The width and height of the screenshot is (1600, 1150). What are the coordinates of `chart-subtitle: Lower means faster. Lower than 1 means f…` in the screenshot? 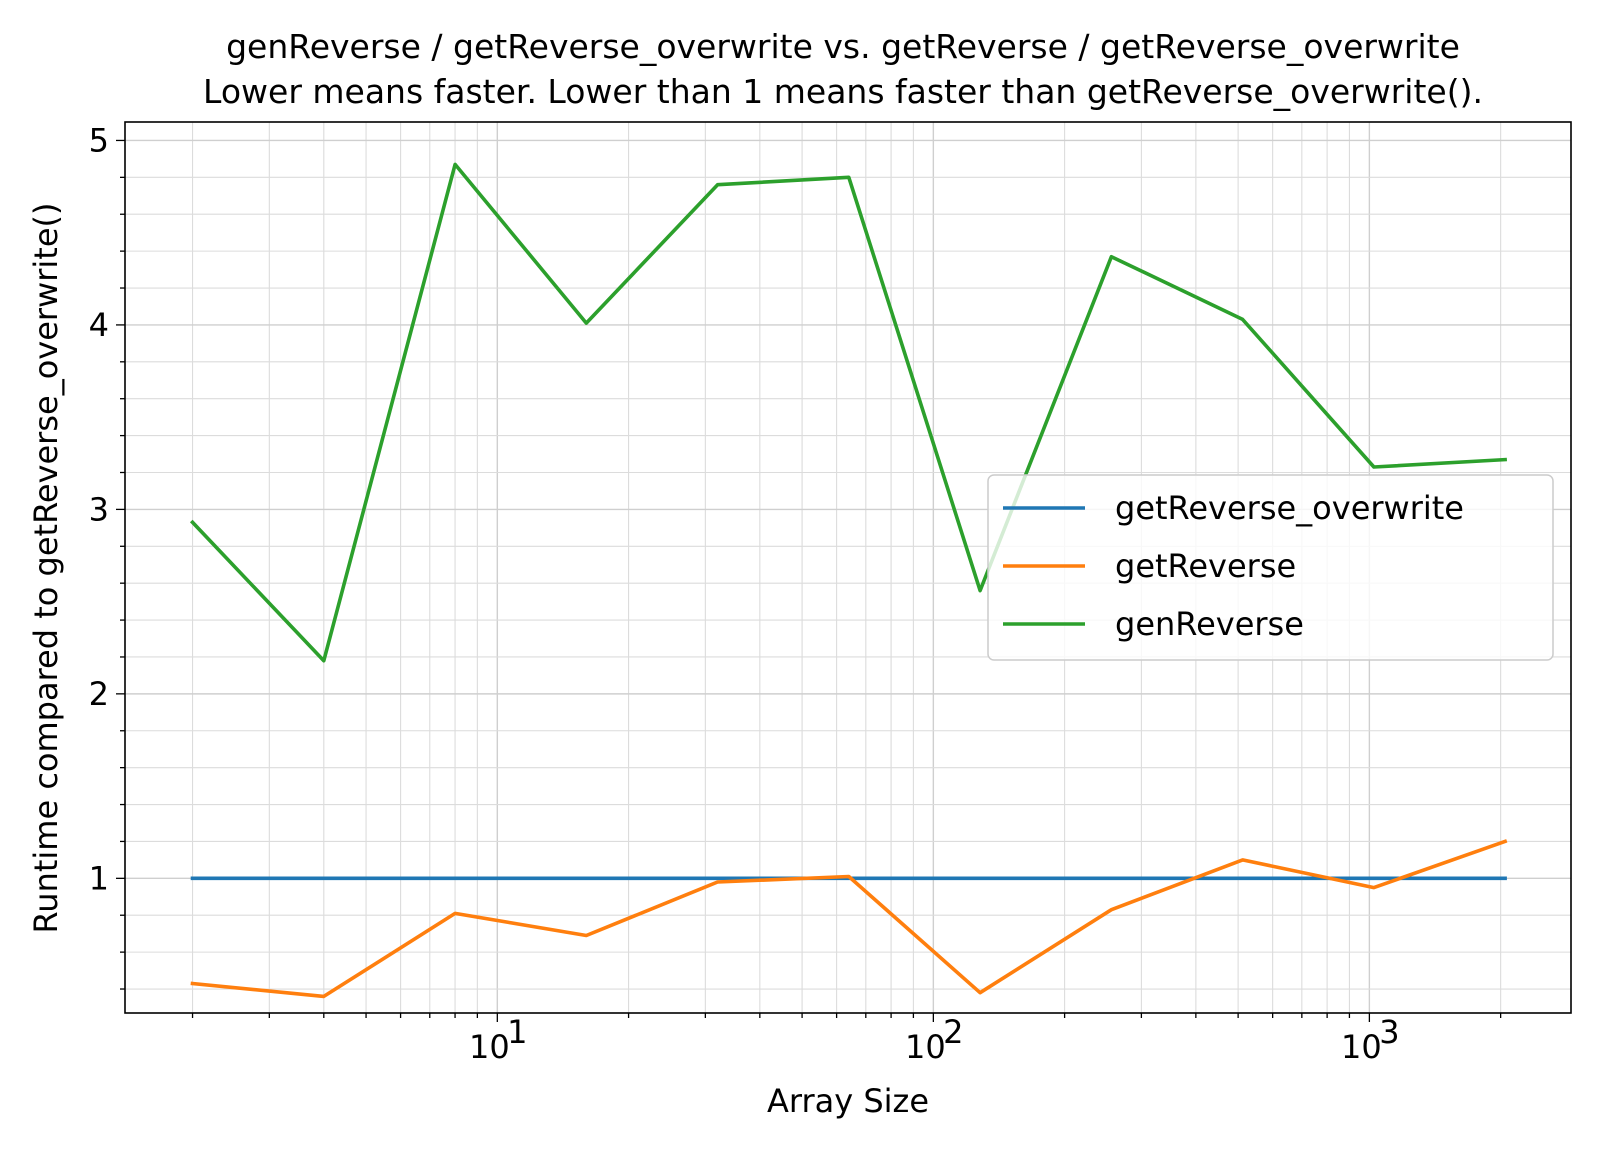 It's located at (843, 91).